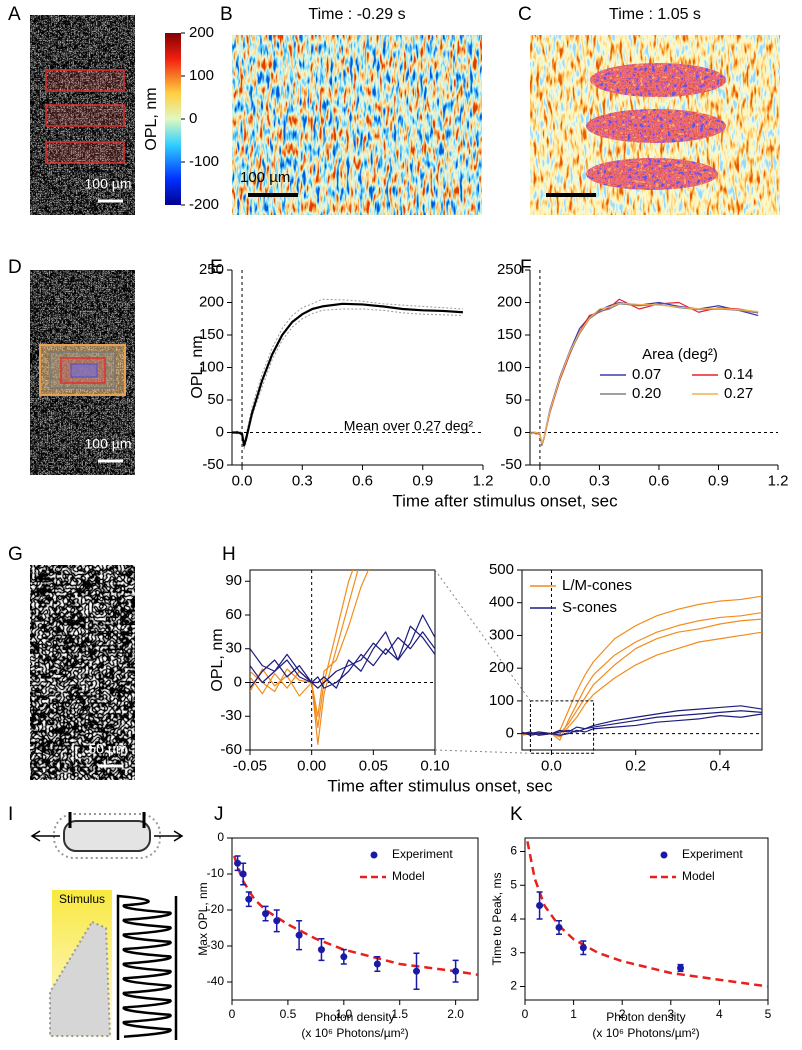  Describe the element at coordinates (719, 1014) in the screenshot. I see `x-tick-label: 4` at that location.